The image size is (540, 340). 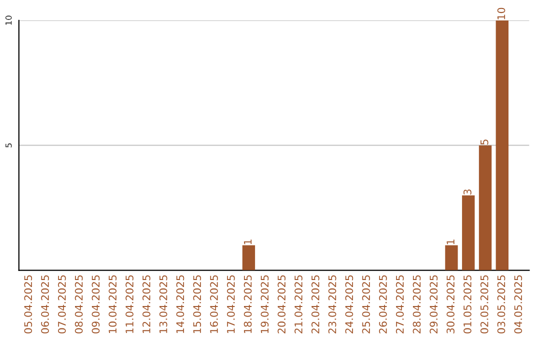 What do you see at coordinates (130, 304) in the screenshot?
I see `x-tick-label: 11.04.2025` at bounding box center [130, 304].